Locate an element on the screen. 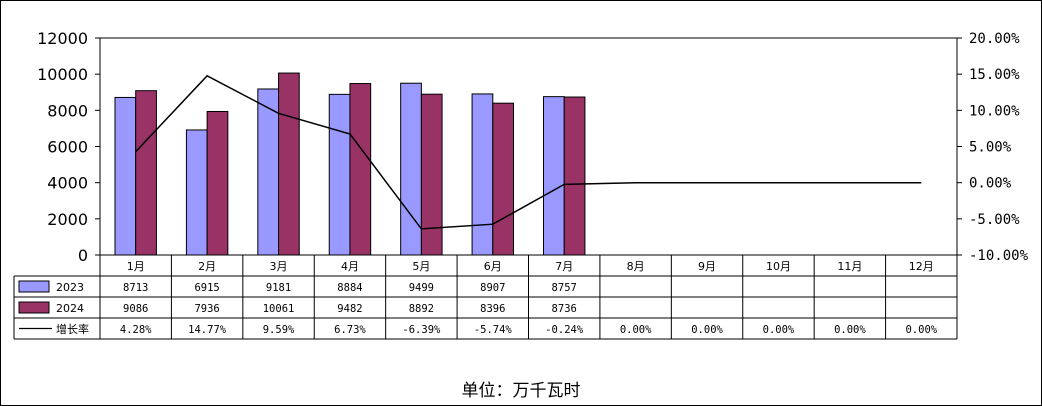 This screenshot has width=1042, height=406. table-cell: -6.39% is located at coordinates (421, 330).